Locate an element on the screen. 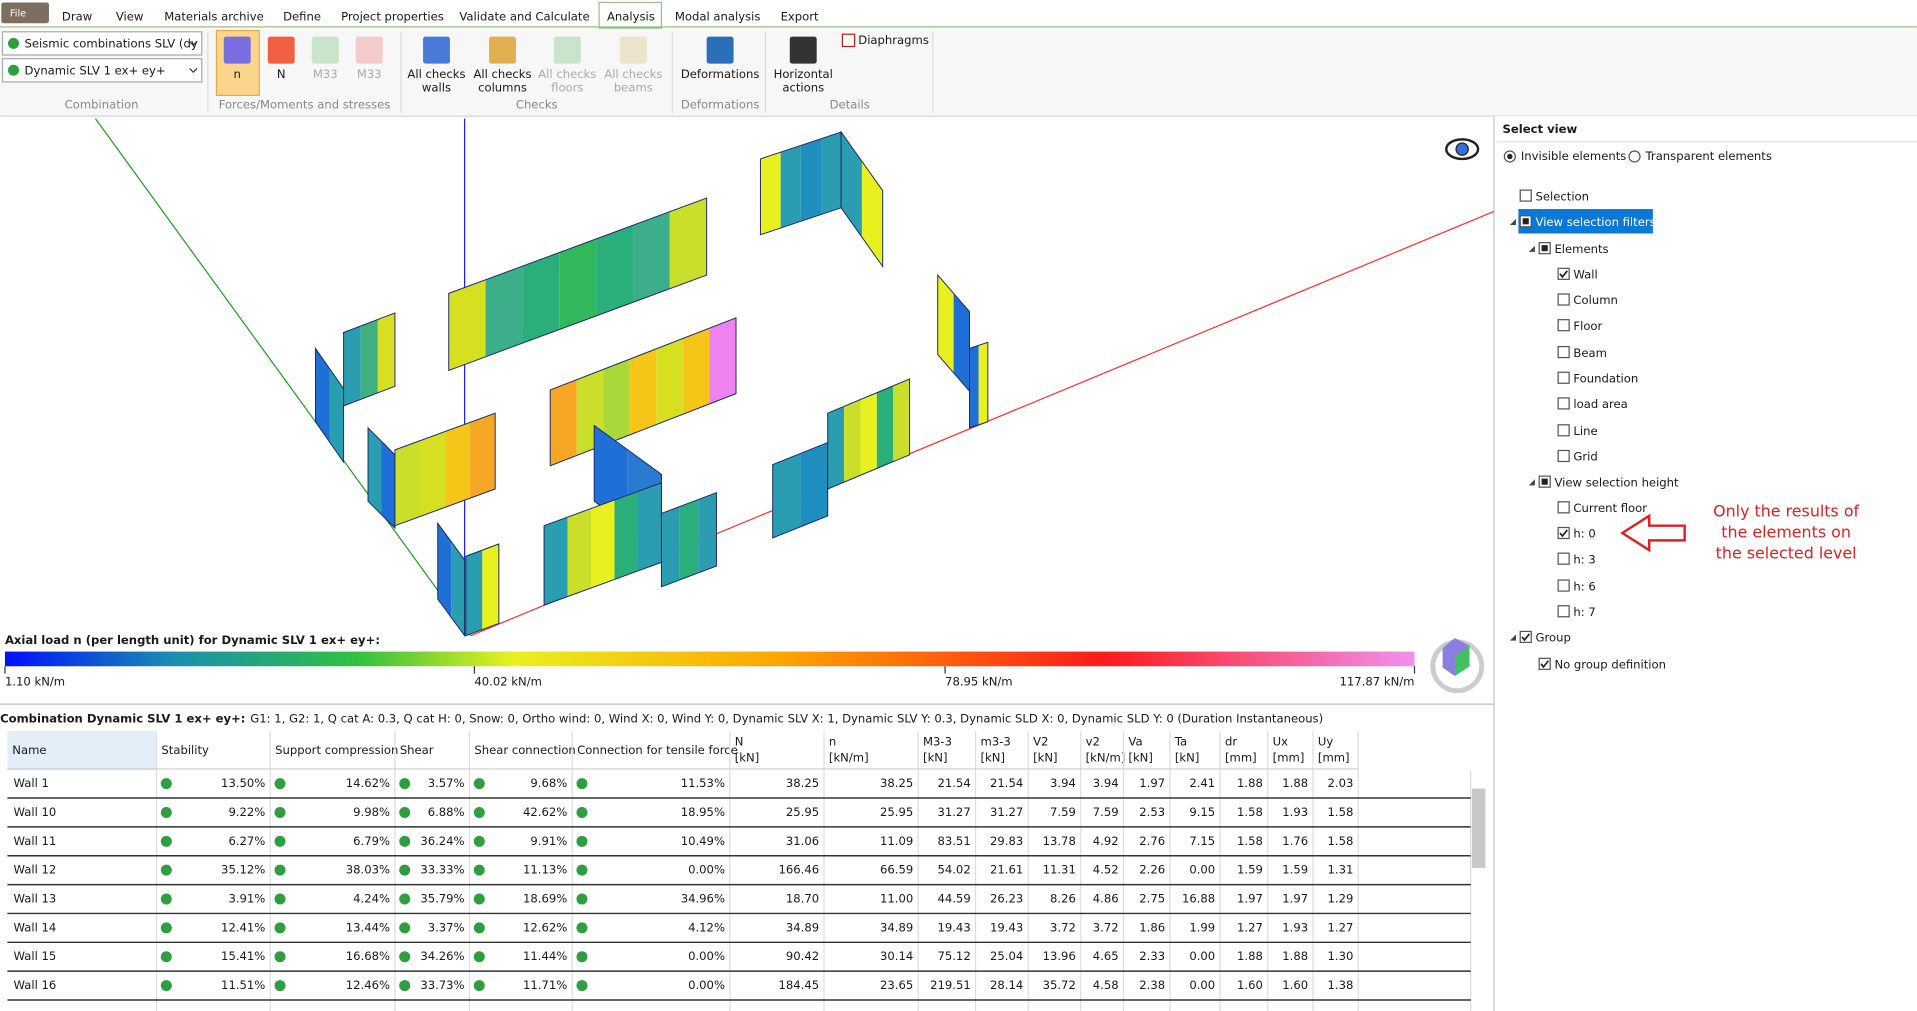  column-header: N is located at coordinates (739, 742).